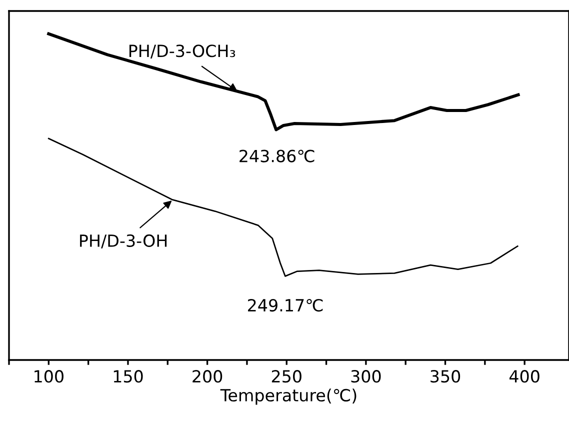 The image size is (569, 432). Describe the element at coordinates (366, 376) in the screenshot. I see `x-tick-label: 300` at that location.